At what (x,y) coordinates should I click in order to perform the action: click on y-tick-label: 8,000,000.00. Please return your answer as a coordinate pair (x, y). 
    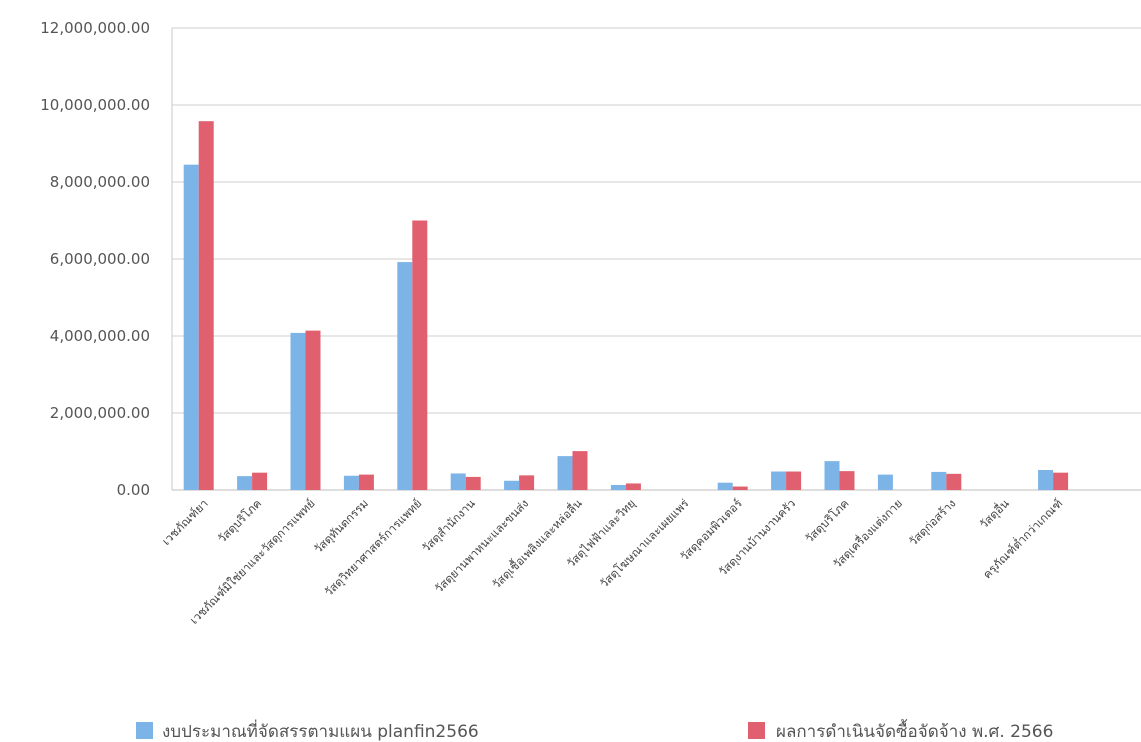
    Looking at the image, I should click on (100, 182).